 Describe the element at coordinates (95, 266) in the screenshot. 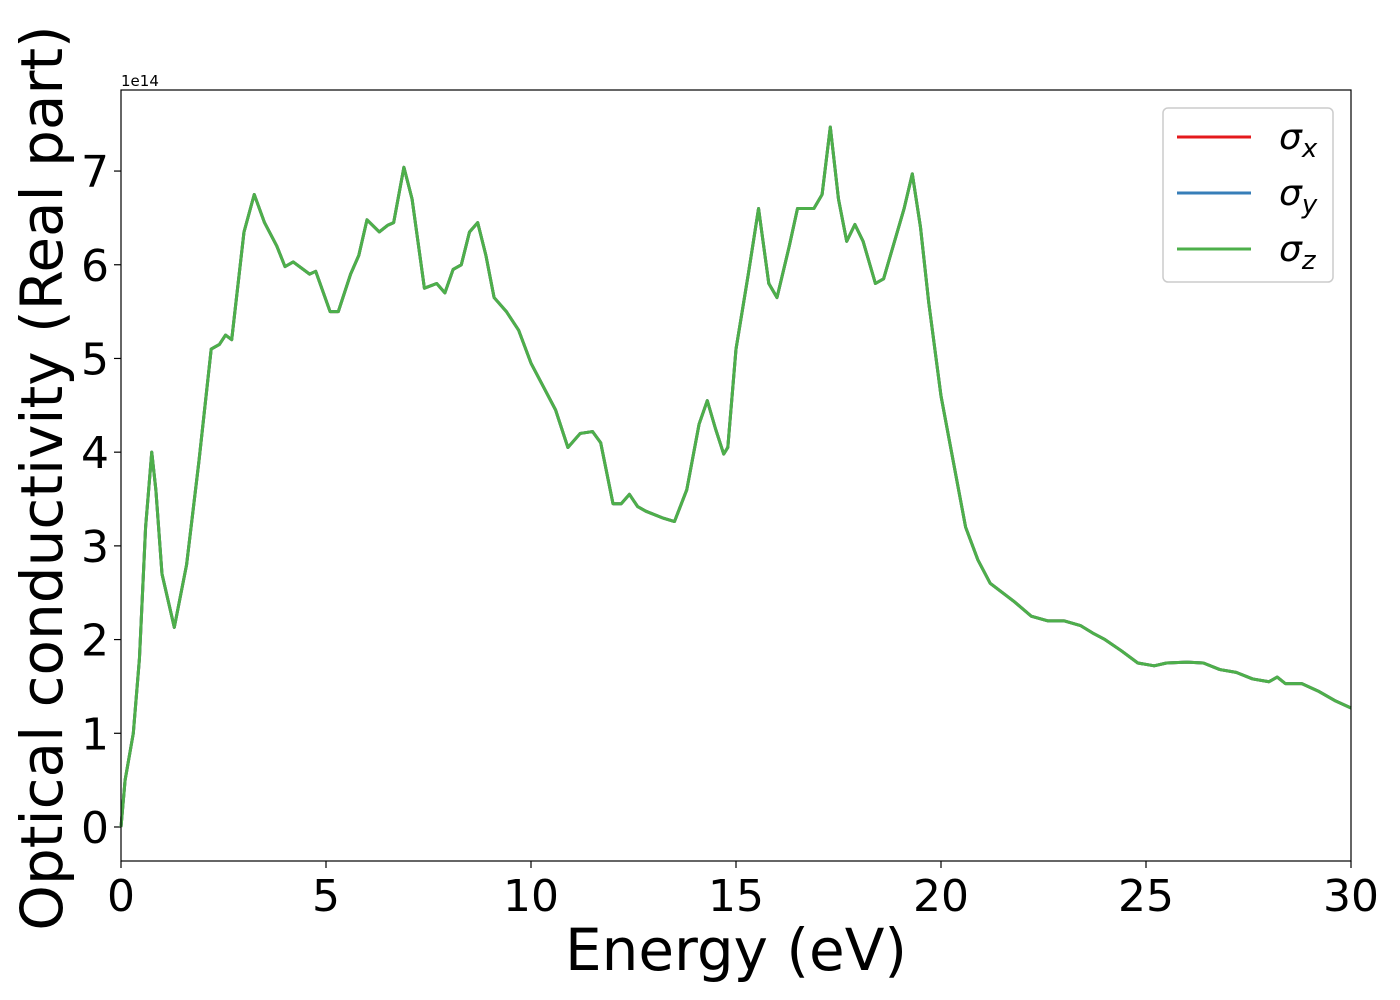

I see `y-tick-label: 6` at that location.